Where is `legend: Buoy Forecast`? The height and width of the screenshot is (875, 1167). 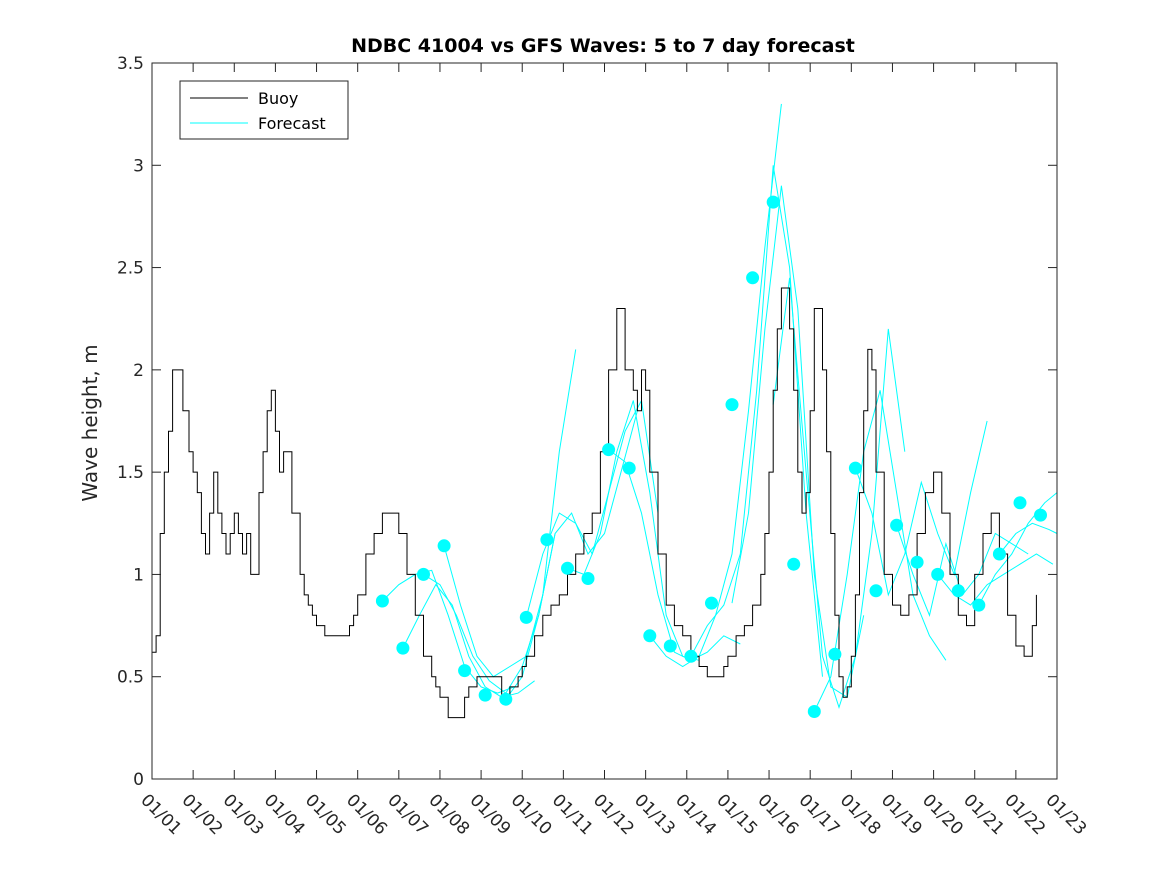
legend: Buoy Forecast is located at coordinates (264, 110).